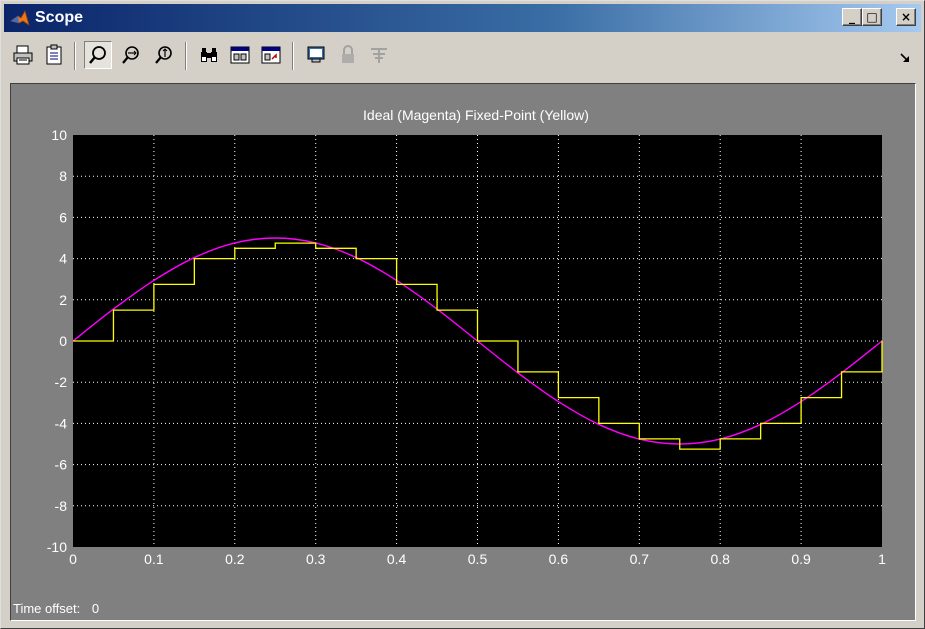 Image resolution: width=925 pixels, height=629 pixels. I want to click on x-tick-label: 1, so click(882, 559).